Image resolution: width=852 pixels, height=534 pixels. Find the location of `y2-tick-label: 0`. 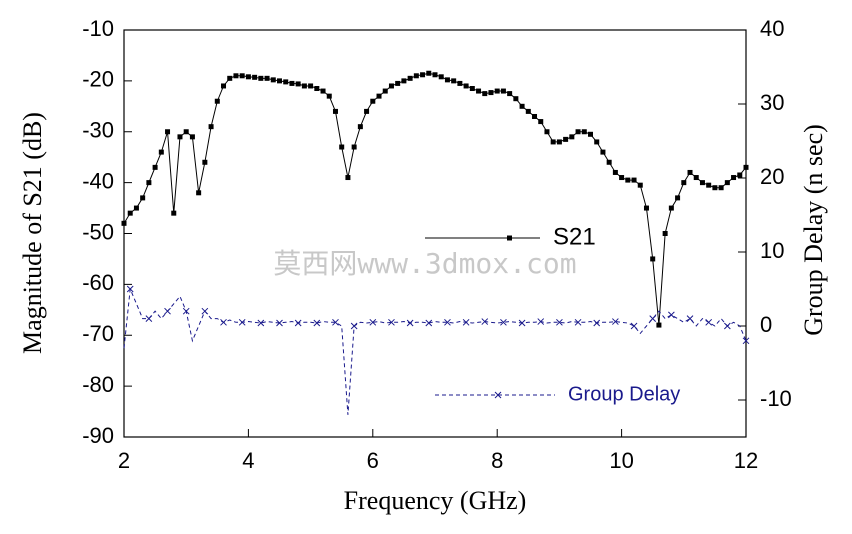

y2-tick-label: 0 is located at coordinates (766, 324).